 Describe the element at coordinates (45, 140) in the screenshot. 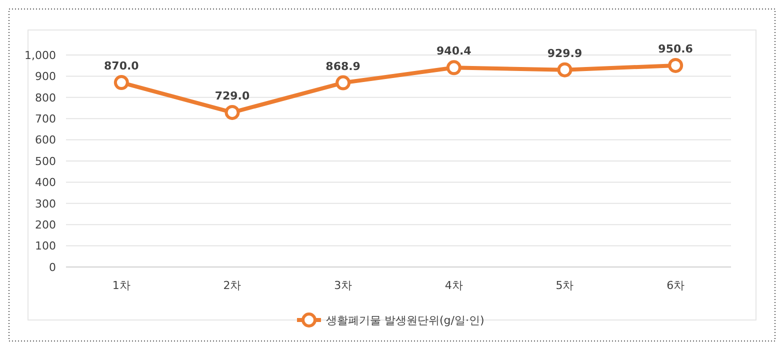

I see `y-tick-label: 600` at that location.